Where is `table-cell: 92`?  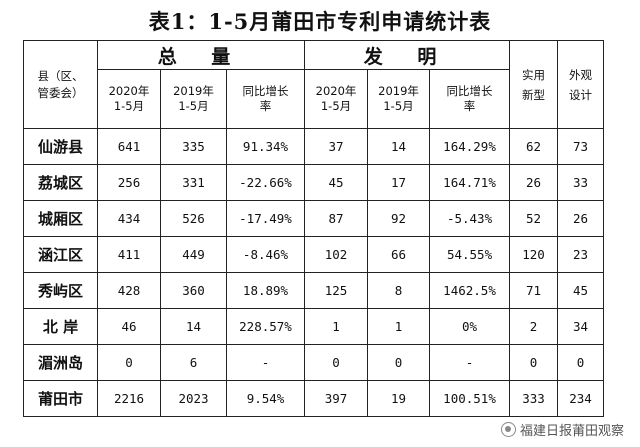 table-cell: 92 is located at coordinates (399, 218).